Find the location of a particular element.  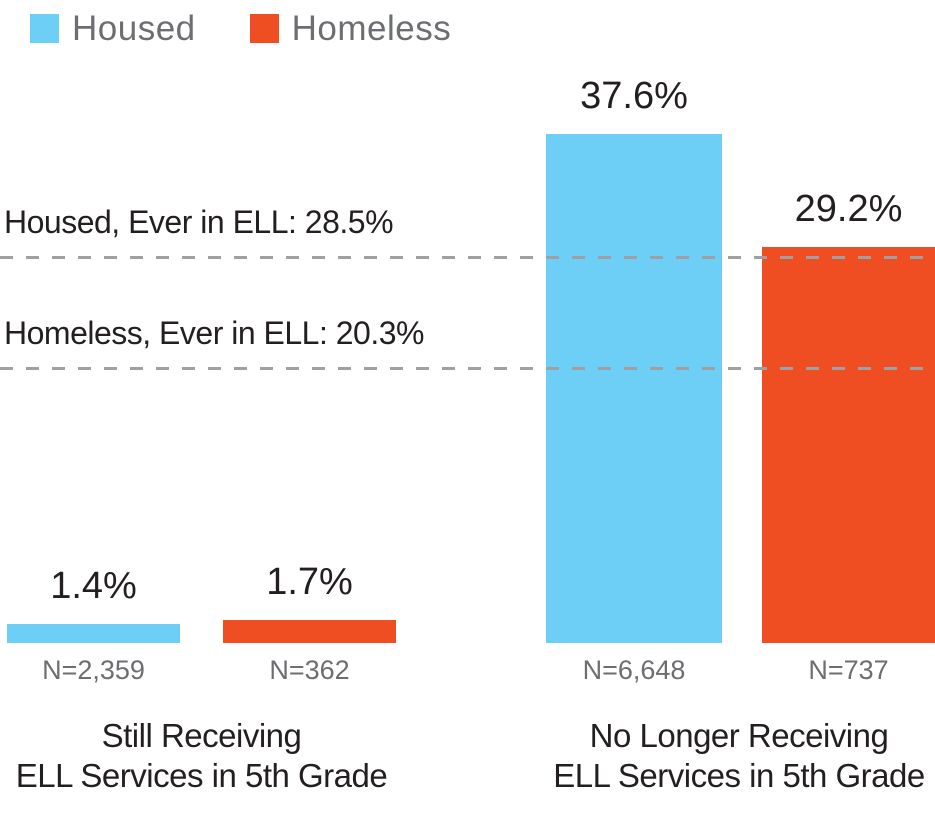

category-label-line: Still Receiving is located at coordinates (201, 735).